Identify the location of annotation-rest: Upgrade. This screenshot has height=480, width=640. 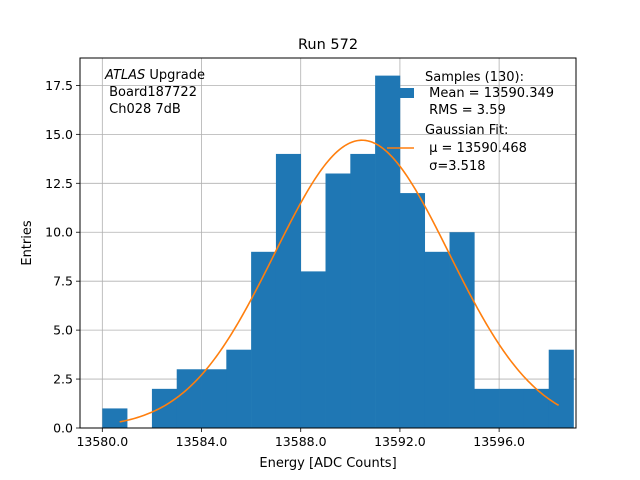
(175, 75).